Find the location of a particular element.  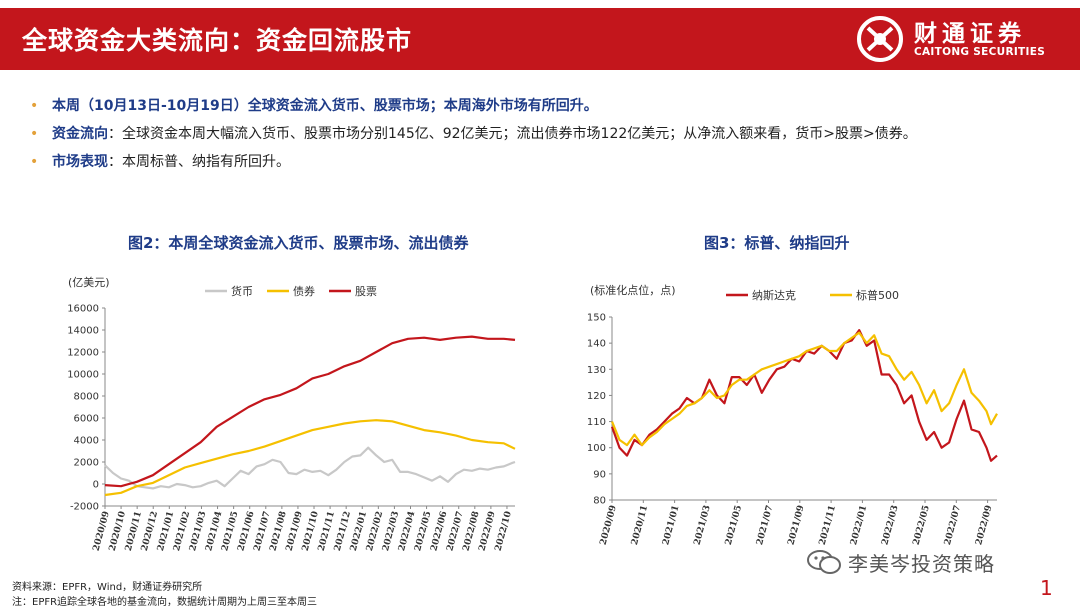

y-tick-label: 8000 is located at coordinates (86, 397).